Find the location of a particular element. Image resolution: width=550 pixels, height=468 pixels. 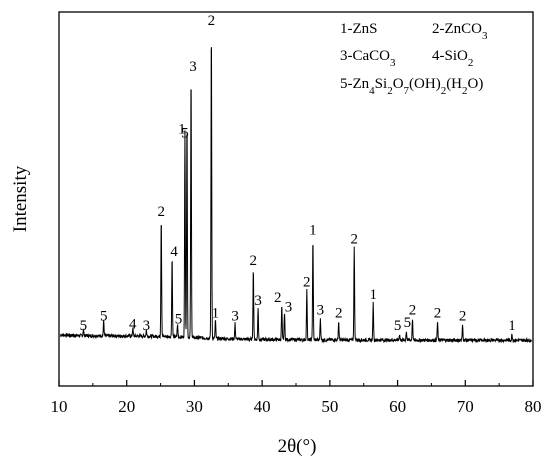

x-tick-label: 50 is located at coordinates (329, 406).